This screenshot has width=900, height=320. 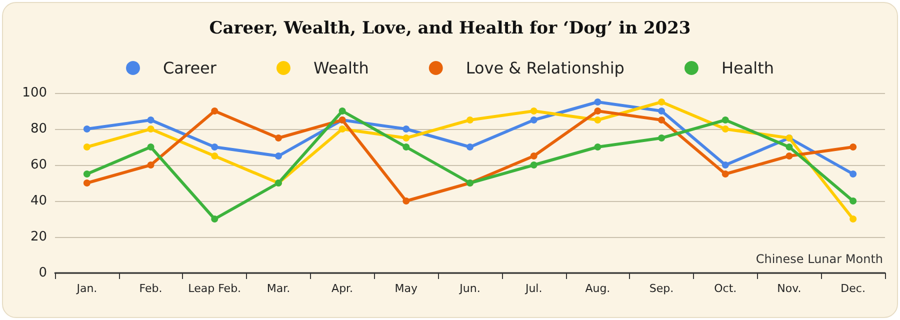 I want to click on x-tick-label: Leap Feb., so click(x=215, y=288).